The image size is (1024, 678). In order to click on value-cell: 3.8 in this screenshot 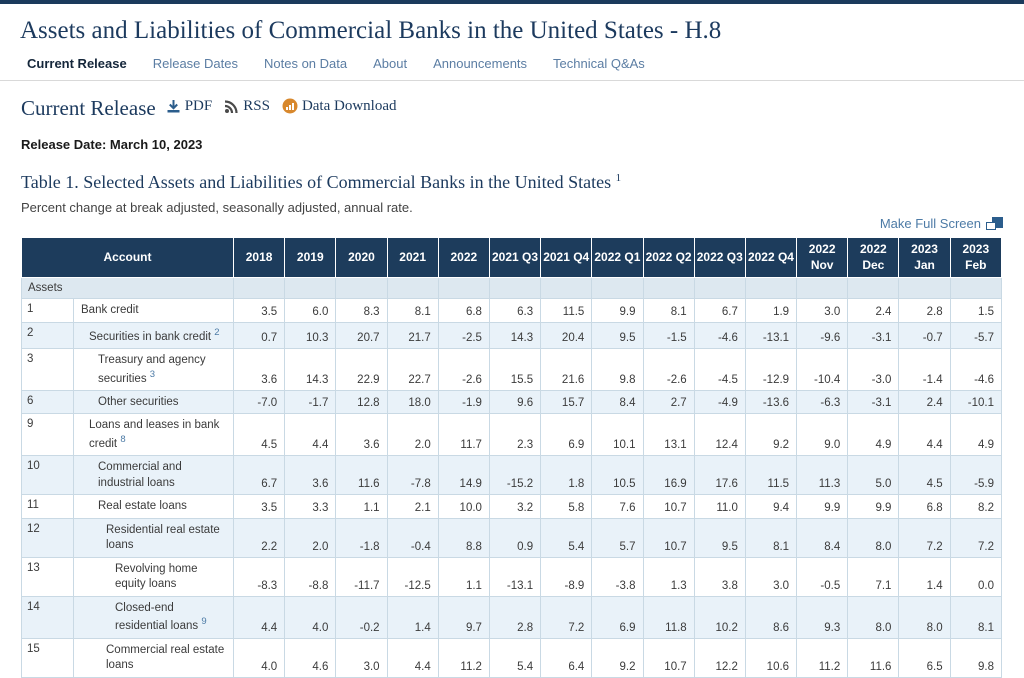, I will do `click(719, 576)`.